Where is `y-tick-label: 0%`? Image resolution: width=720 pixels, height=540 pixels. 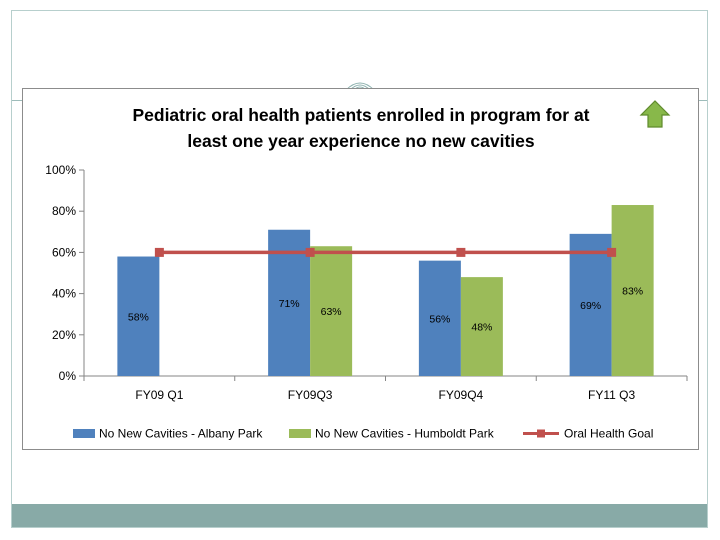
y-tick-label: 0% is located at coordinates (68, 376).